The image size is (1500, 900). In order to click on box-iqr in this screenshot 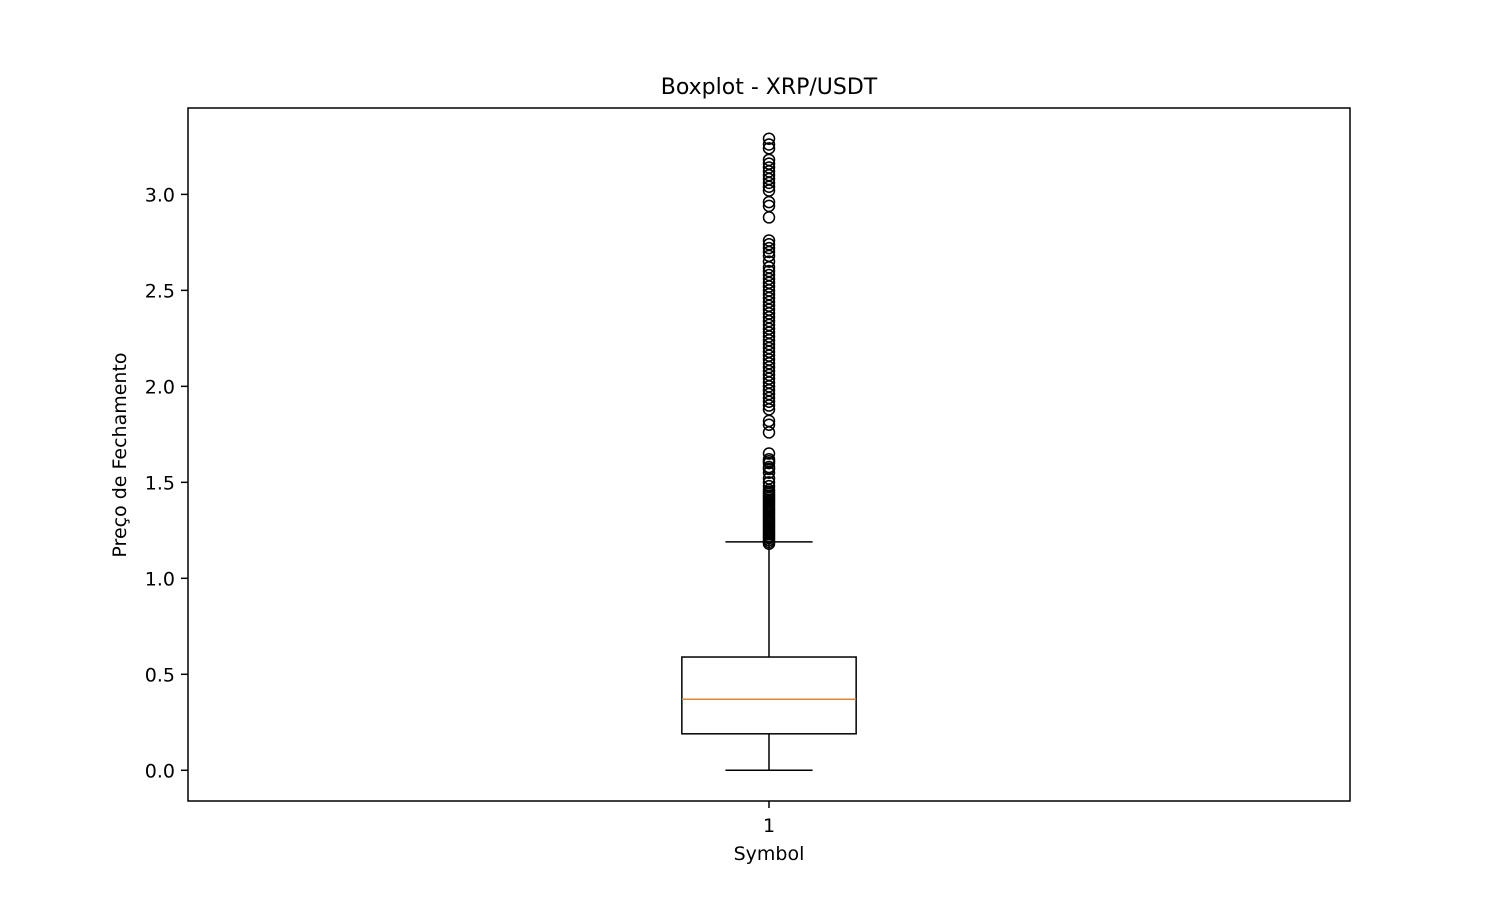, I will do `click(769, 695)`.